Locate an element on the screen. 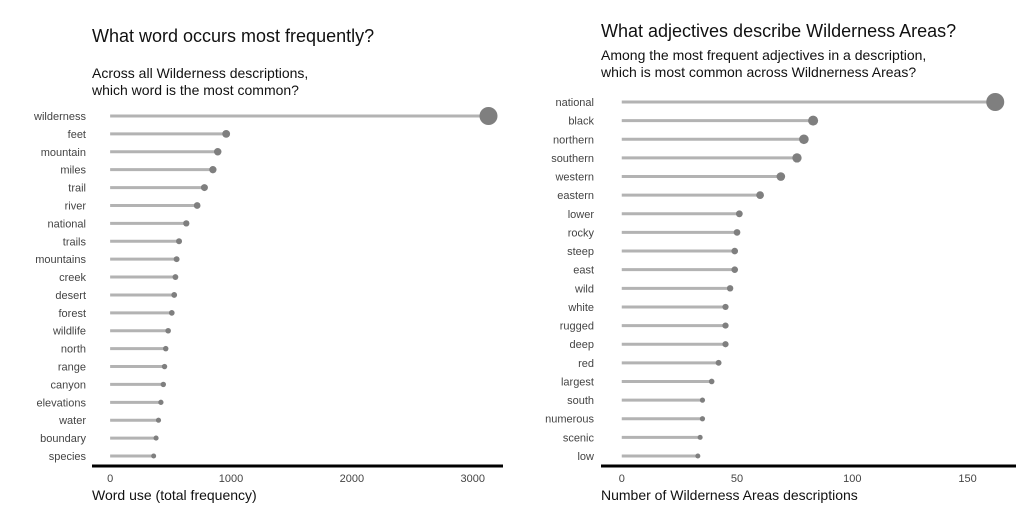 This screenshot has width=1024, height=512. left-category-label: wildlife is located at coordinates (69, 332).